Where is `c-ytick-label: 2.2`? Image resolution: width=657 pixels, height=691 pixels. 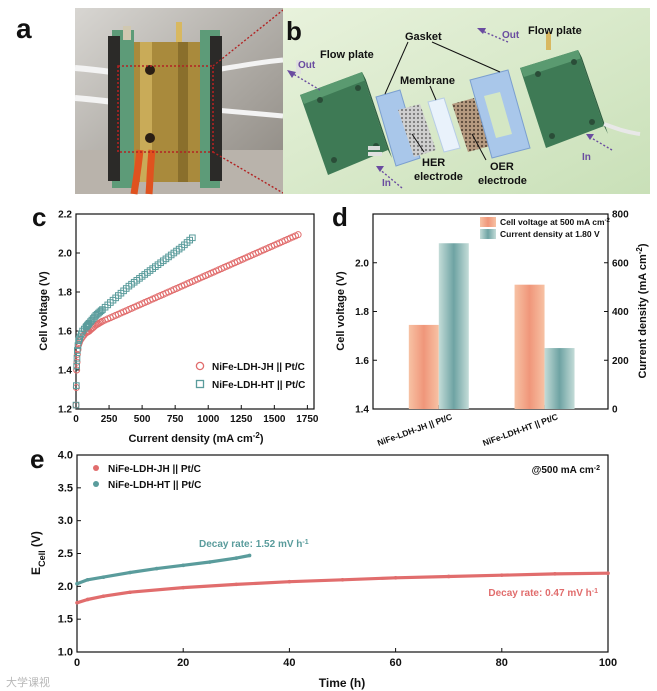 c-ytick-label: 2.2 is located at coordinates (65, 215).